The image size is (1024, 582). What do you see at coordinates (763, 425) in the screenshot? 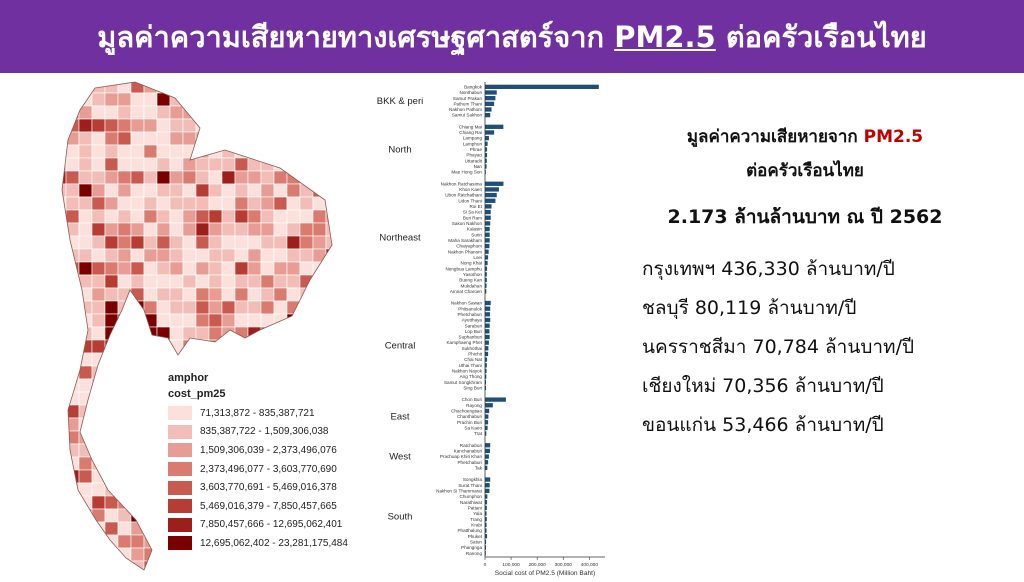
I see `city-cost-item: ขอนแก่น 53,466 ล้านบาท/ปี` at bounding box center [763, 425].